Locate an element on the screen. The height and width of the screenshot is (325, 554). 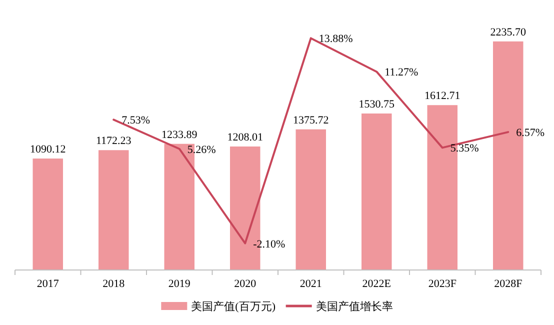
data-label: 2235.70 is located at coordinates (508, 32).